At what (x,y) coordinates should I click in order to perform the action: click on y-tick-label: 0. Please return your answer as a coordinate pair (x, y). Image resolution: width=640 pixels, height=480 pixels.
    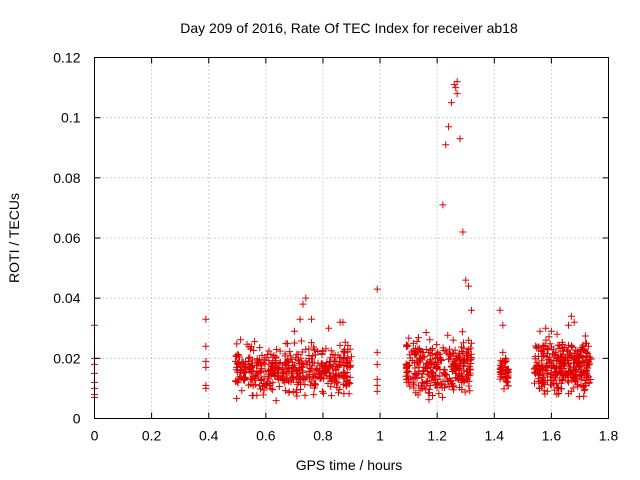
    Looking at the image, I should click on (77, 419).